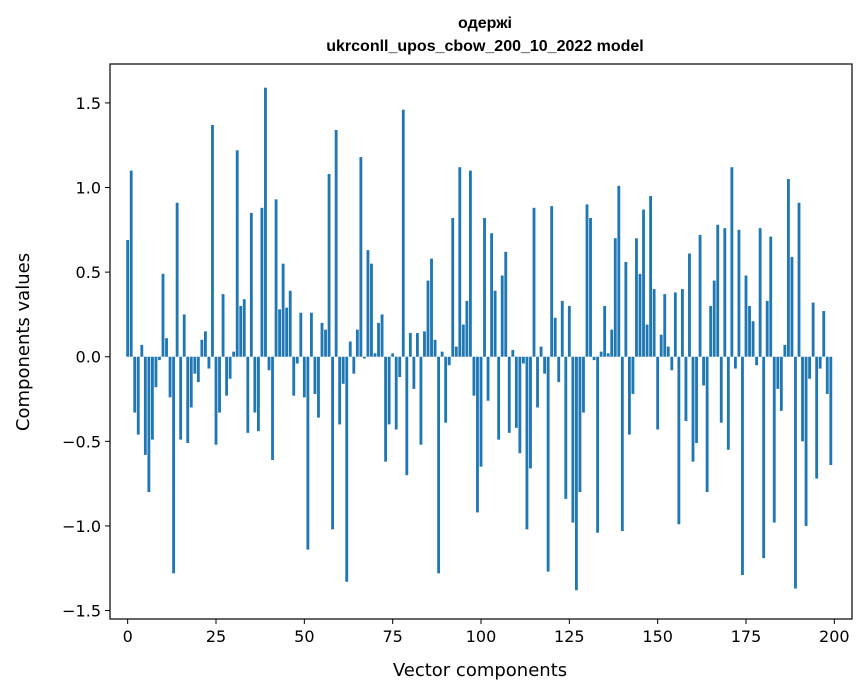 This screenshot has height=696, width=867. What do you see at coordinates (88, 103) in the screenshot?
I see `y-tick-label: 1.5` at bounding box center [88, 103].